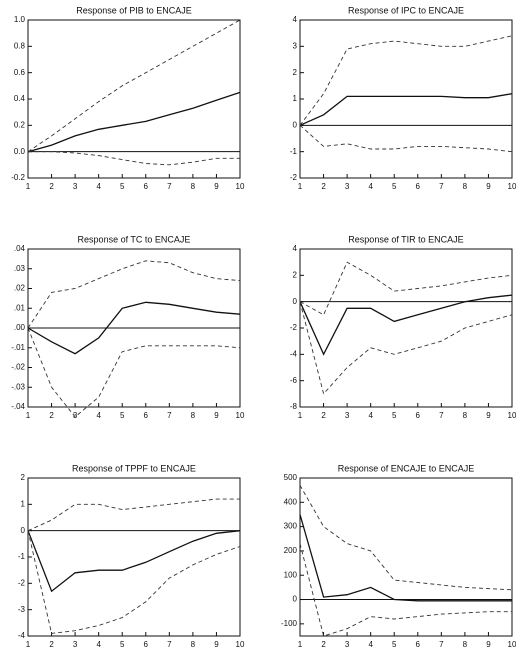 This screenshot has width=516, height=651. What do you see at coordinates (20, 248) in the screenshot?
I see `y-tick-label: .04` at bounding box center [20, 248].